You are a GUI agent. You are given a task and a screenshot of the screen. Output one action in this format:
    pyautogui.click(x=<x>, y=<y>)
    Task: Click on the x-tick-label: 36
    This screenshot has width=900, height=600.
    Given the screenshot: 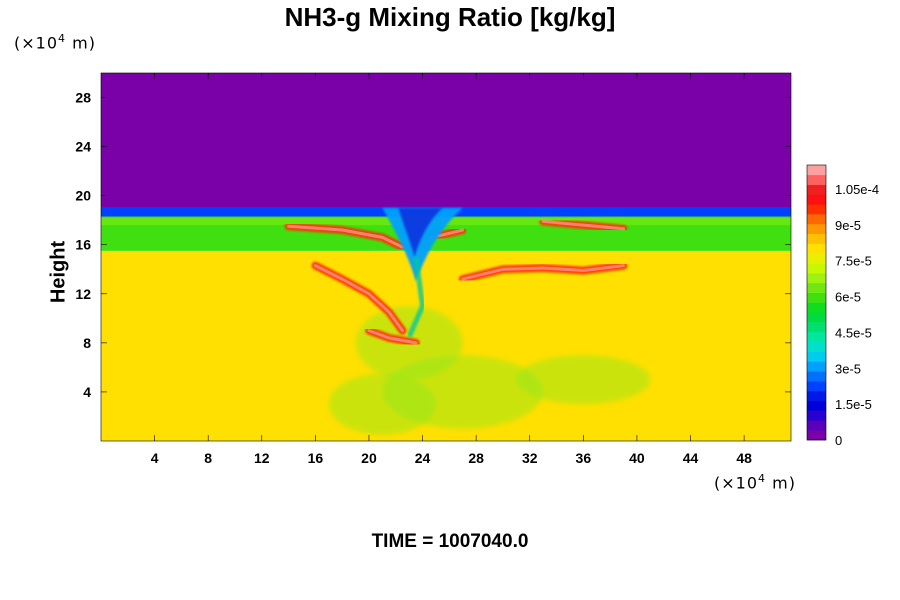 What is the action you would take?
    pyautogui.click(x=584, y=458)
    